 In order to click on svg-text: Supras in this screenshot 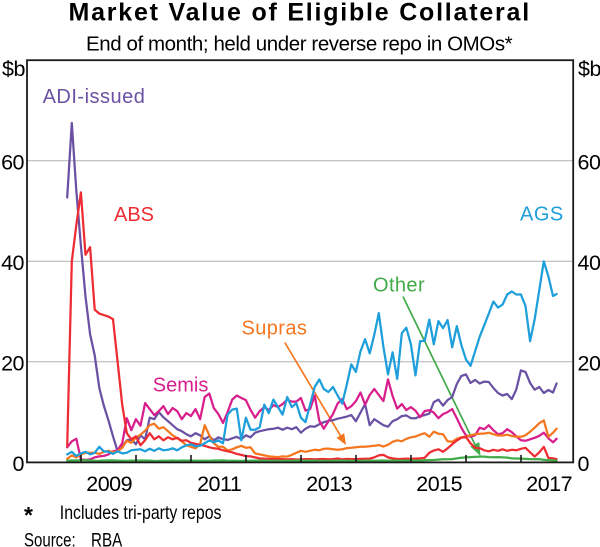, I will do `click(275, 328)`.